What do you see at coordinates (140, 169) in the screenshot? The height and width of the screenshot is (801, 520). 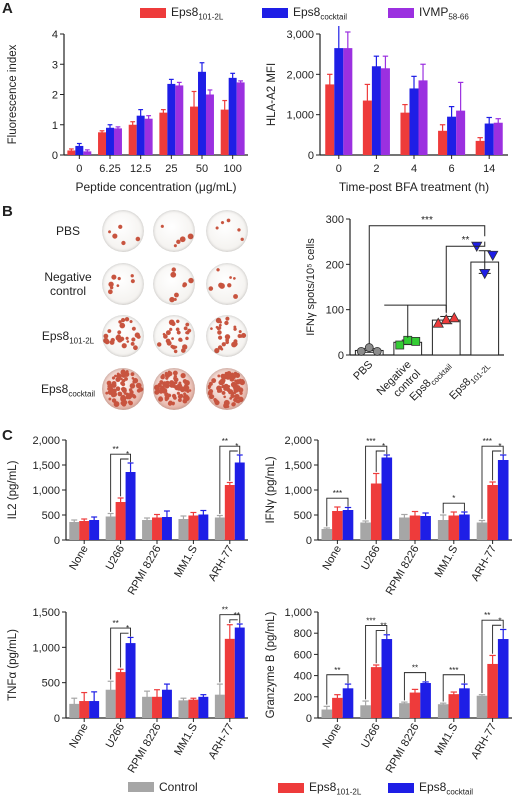 I see `x-tick-label: 12.5` at bounding box center [140, 169].